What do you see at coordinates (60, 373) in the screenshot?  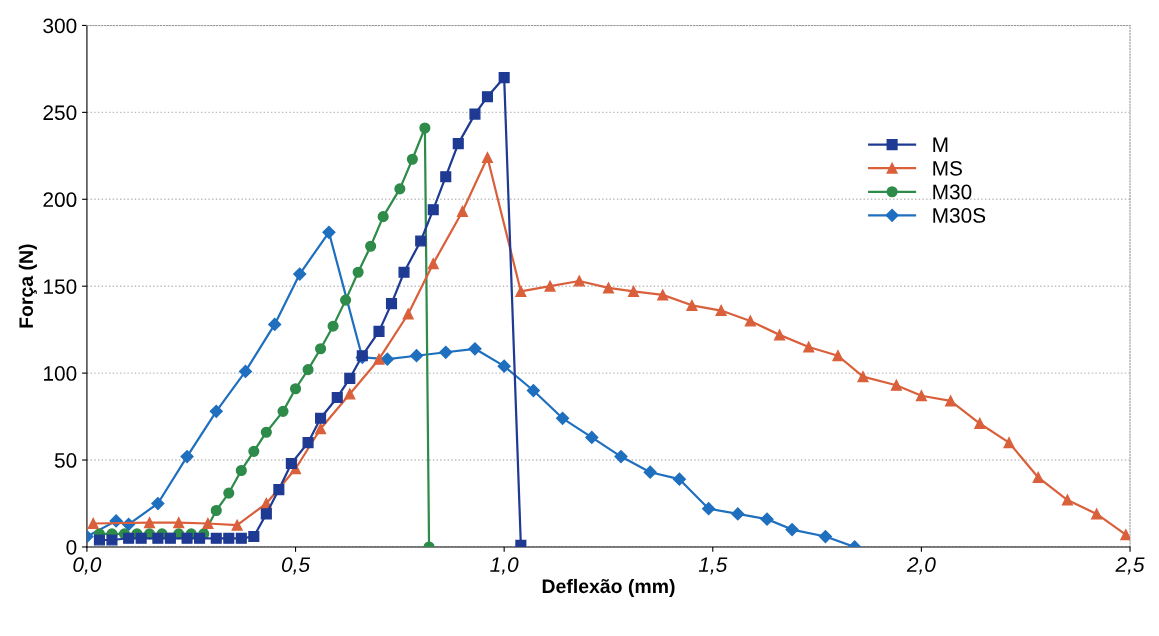 I see `y-tick-label: 100` at bounding box center [60, 373].